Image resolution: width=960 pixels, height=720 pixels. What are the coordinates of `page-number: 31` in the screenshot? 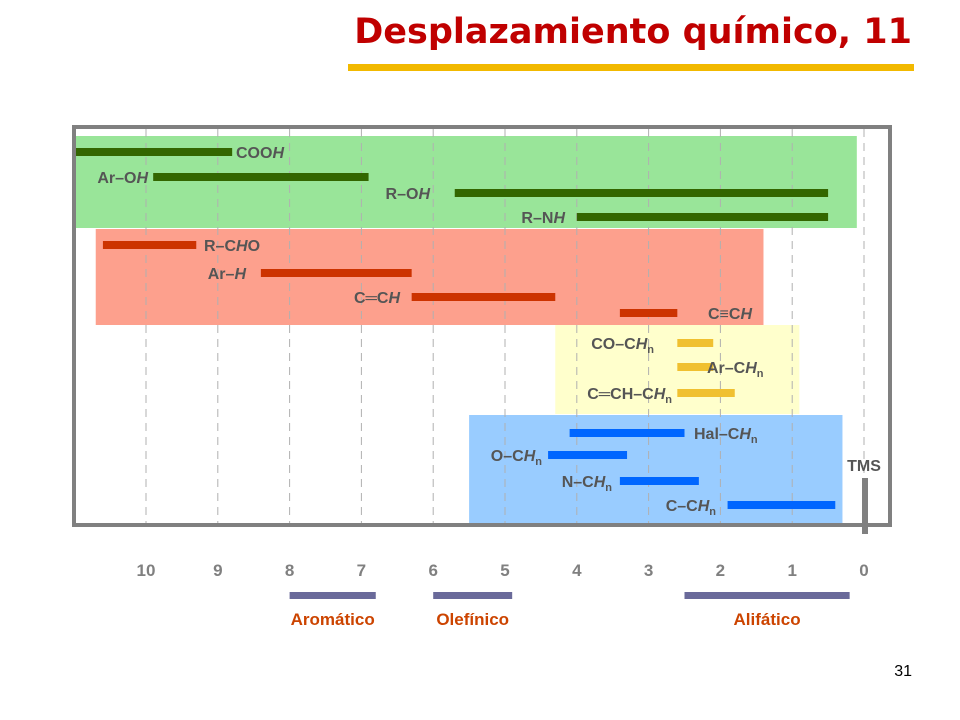 It's located at (903, 671).